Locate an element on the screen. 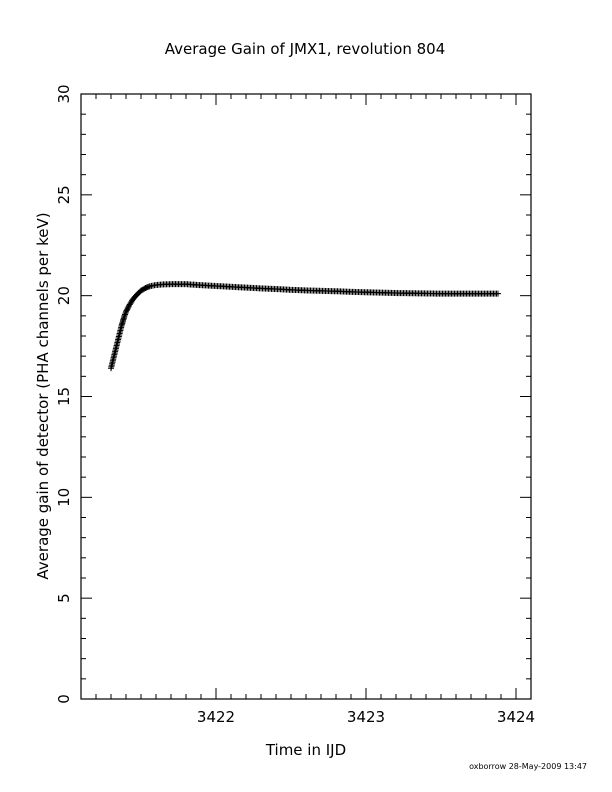  y-tick-label: 5 is located at coordinates (64, 598).